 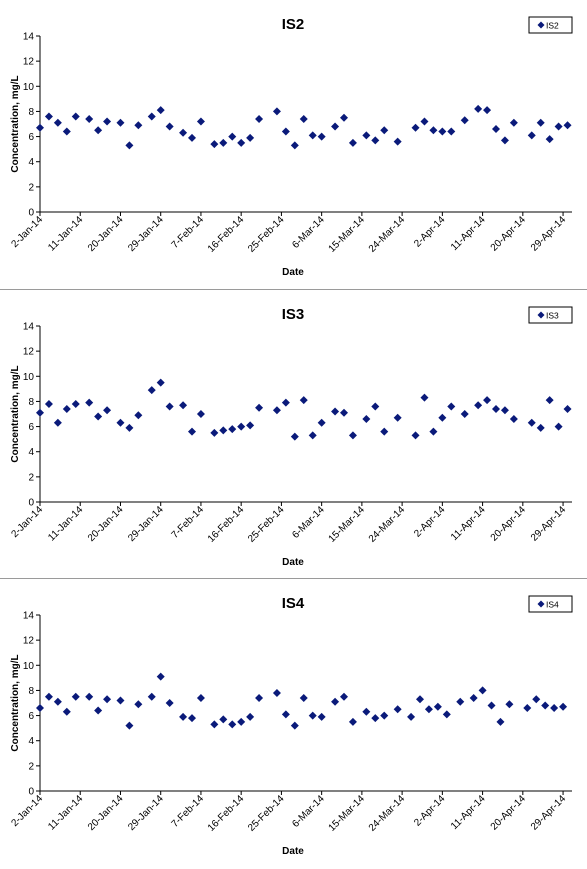 I want to click on chart-divider, so click(x=293, y=289).